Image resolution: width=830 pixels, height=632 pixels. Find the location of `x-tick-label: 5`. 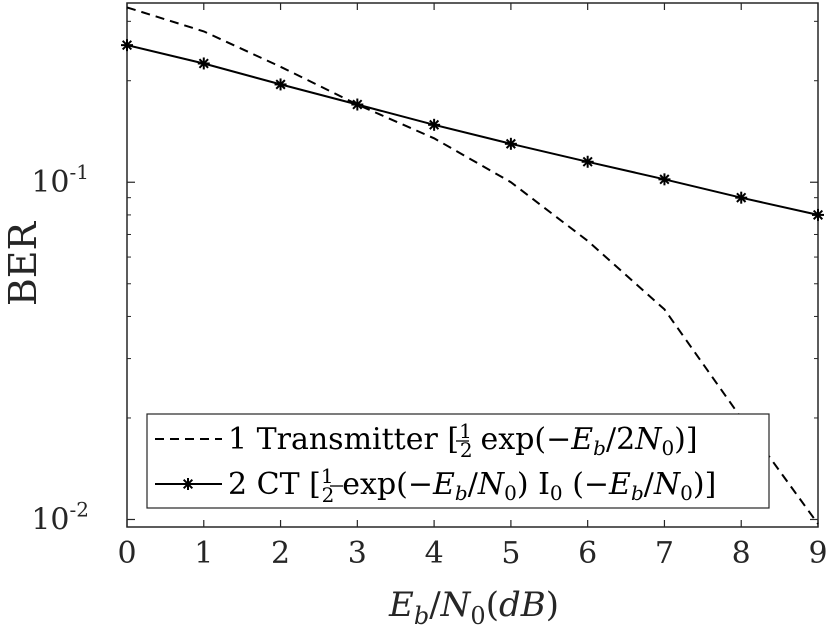

x-tick-label: 5 is located at coordinates (510, 553).